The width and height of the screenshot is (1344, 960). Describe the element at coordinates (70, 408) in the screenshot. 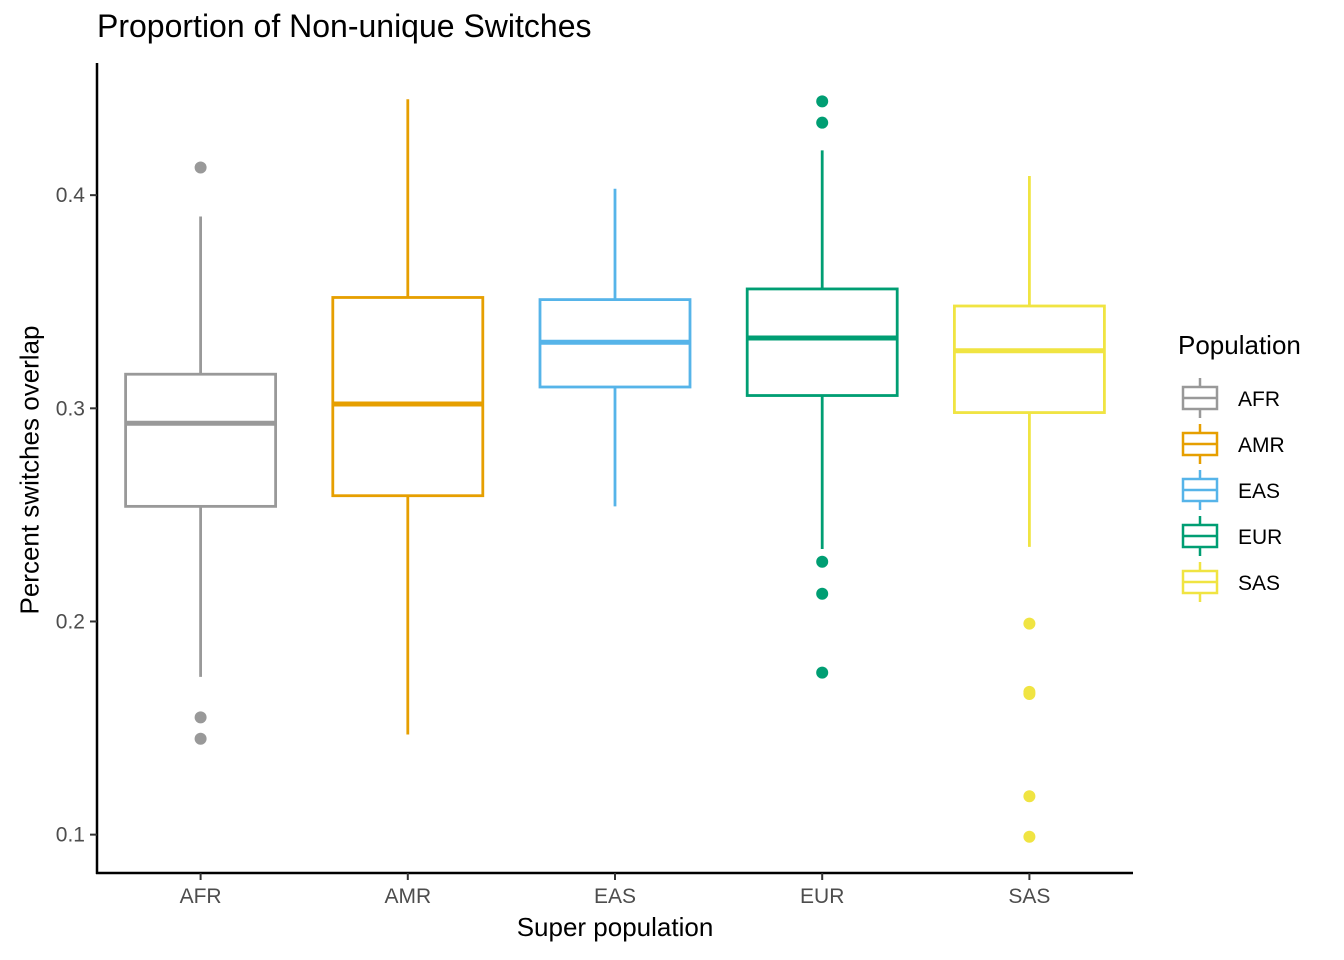

I see `y-tick-label: 0.3` at that location.